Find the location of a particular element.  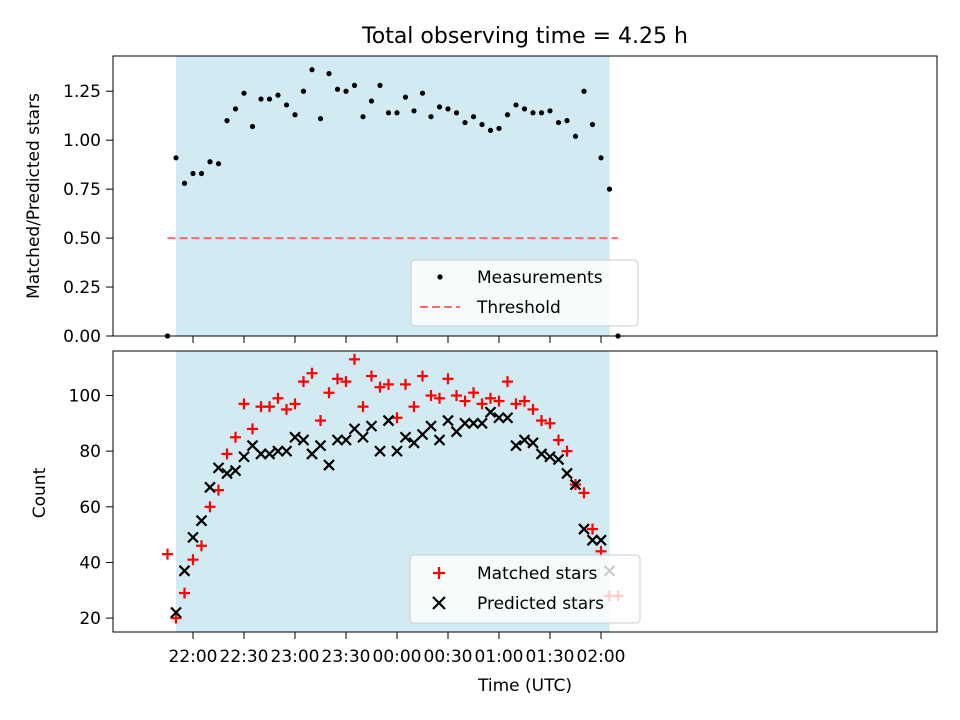

y-tick-label: 60 is located at coordinates (90, 508).